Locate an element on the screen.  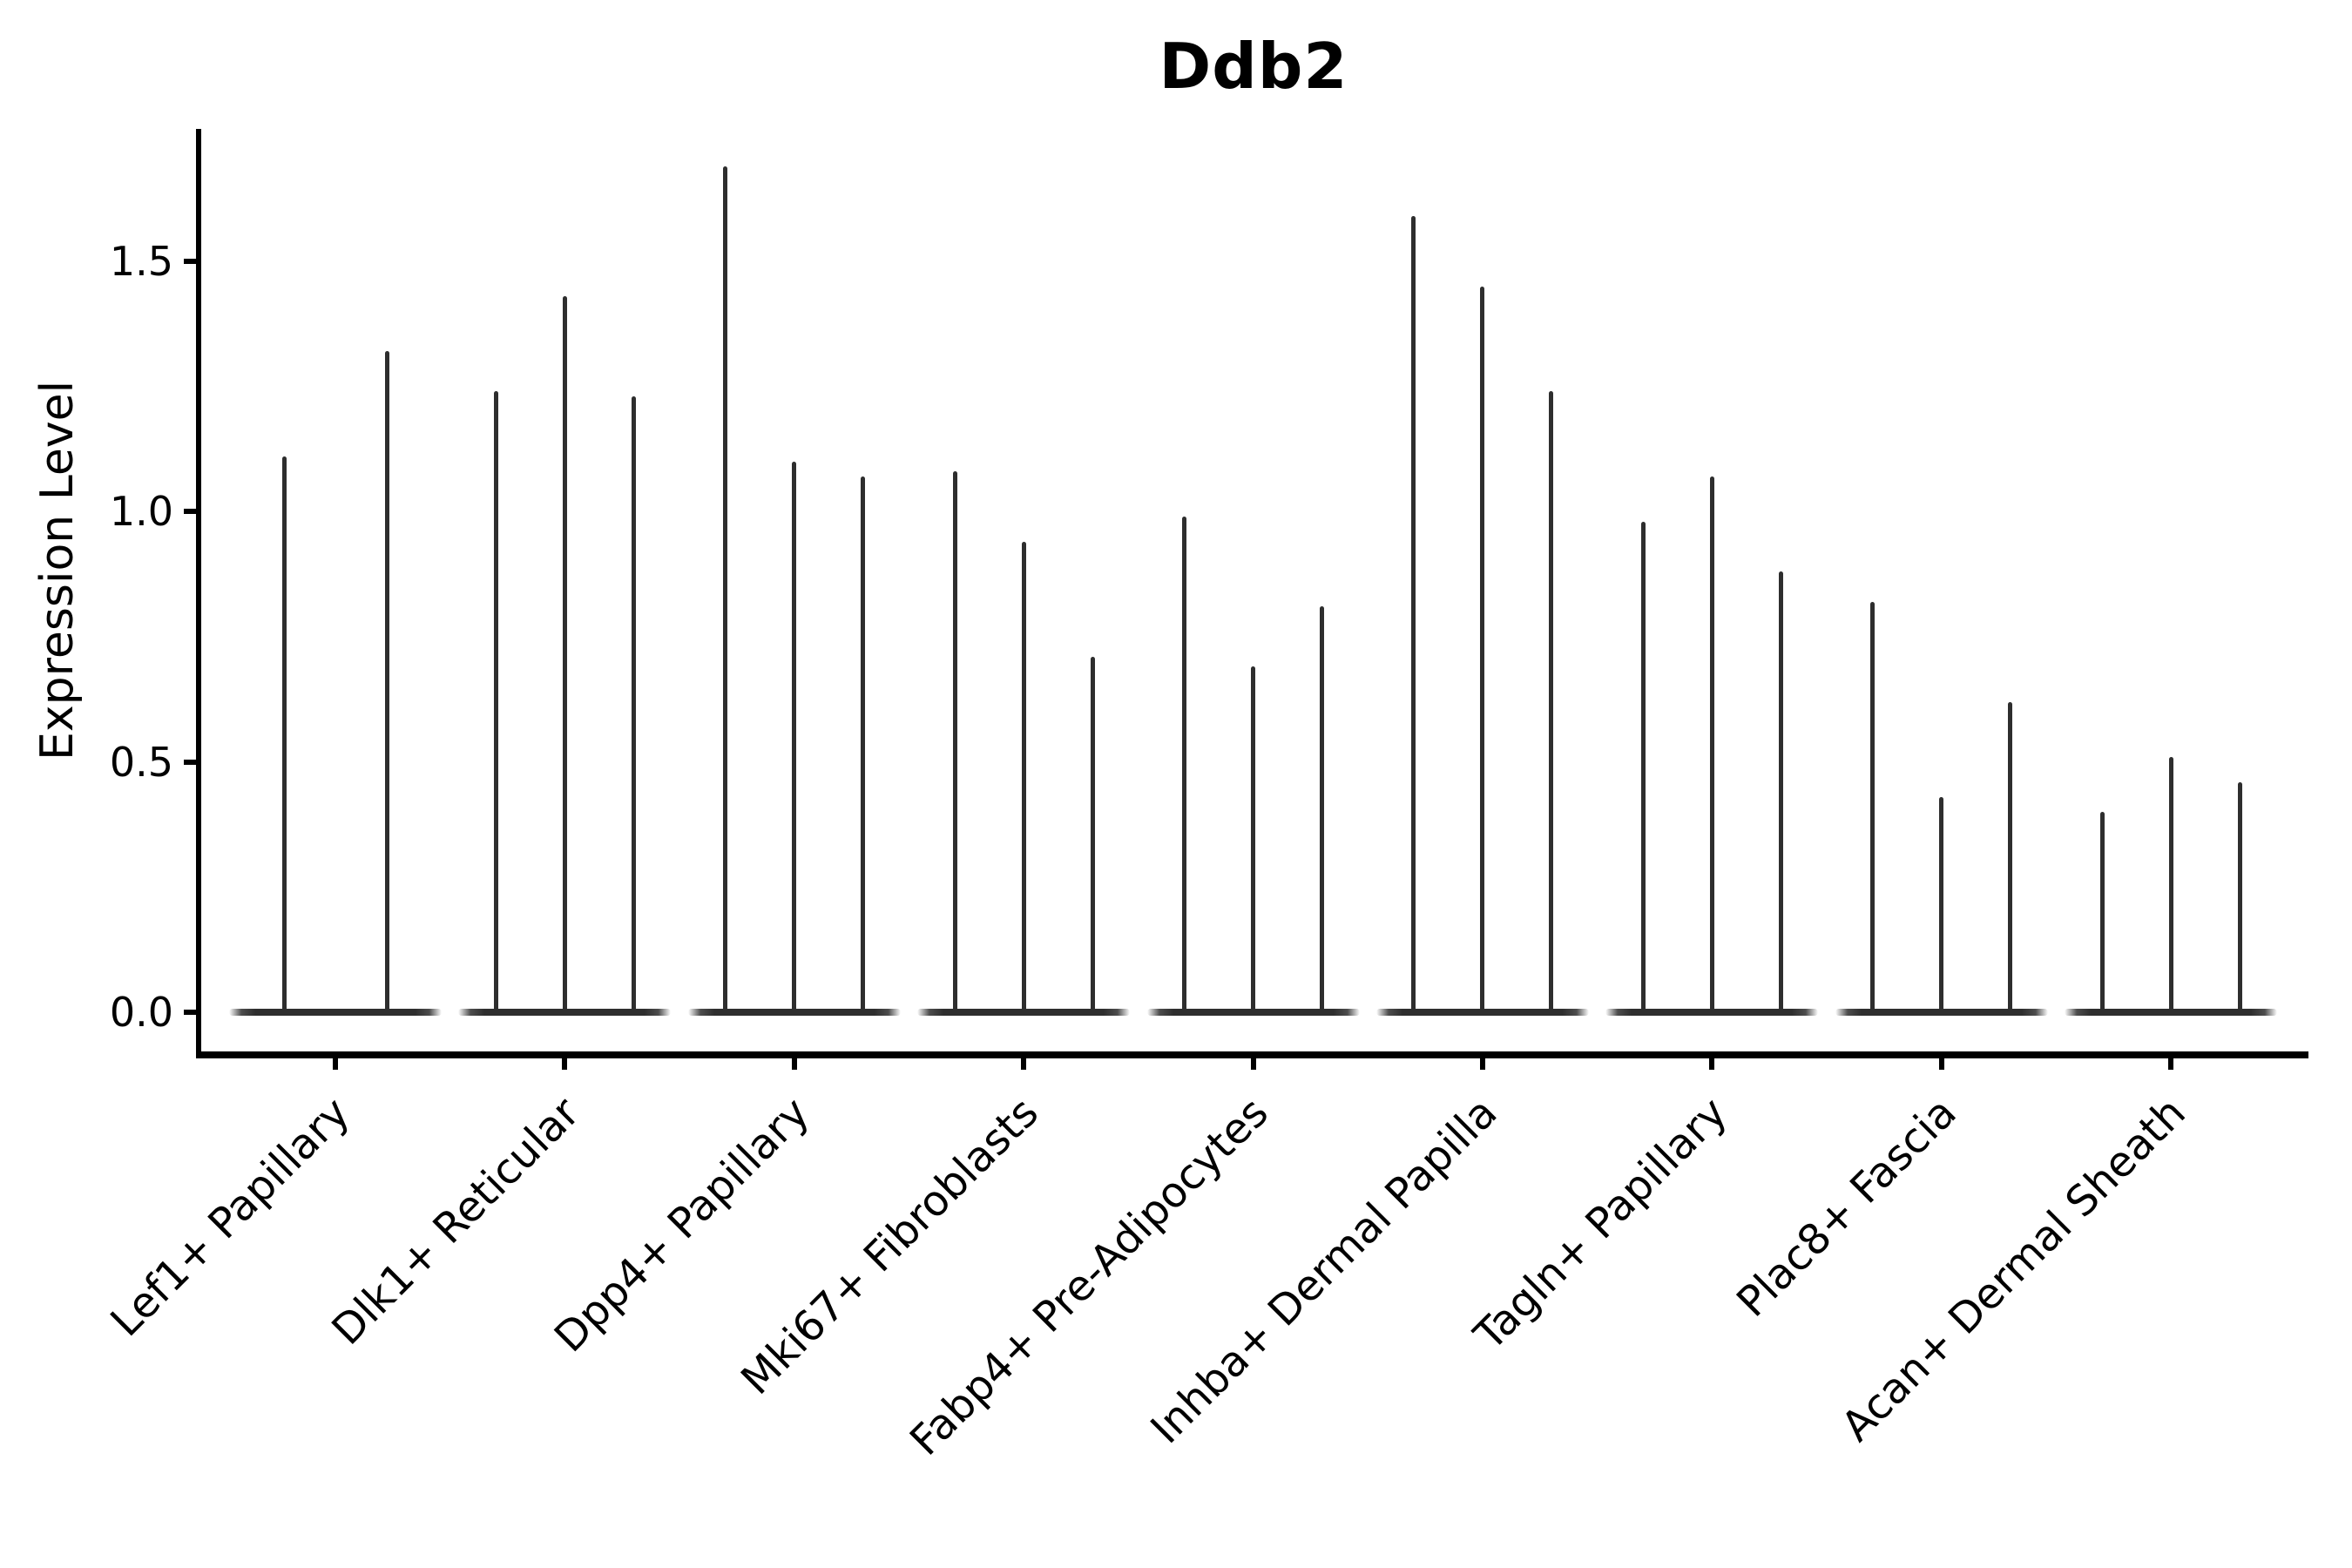
y-tick-label: 1.5 is located at coordinates (141, 261).